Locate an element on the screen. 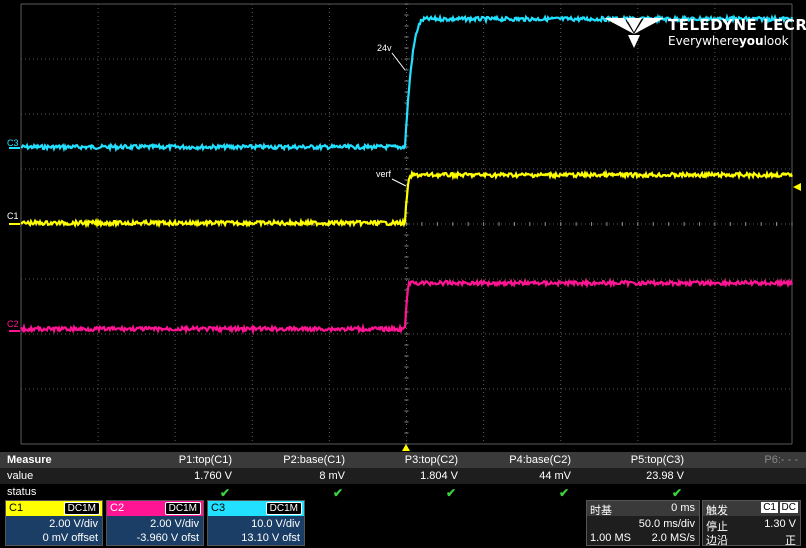 Image resolution: width=806 pixels, height=548 pixels. sample-rate: 2.0 MS/s is located at coordinates (673, 538).